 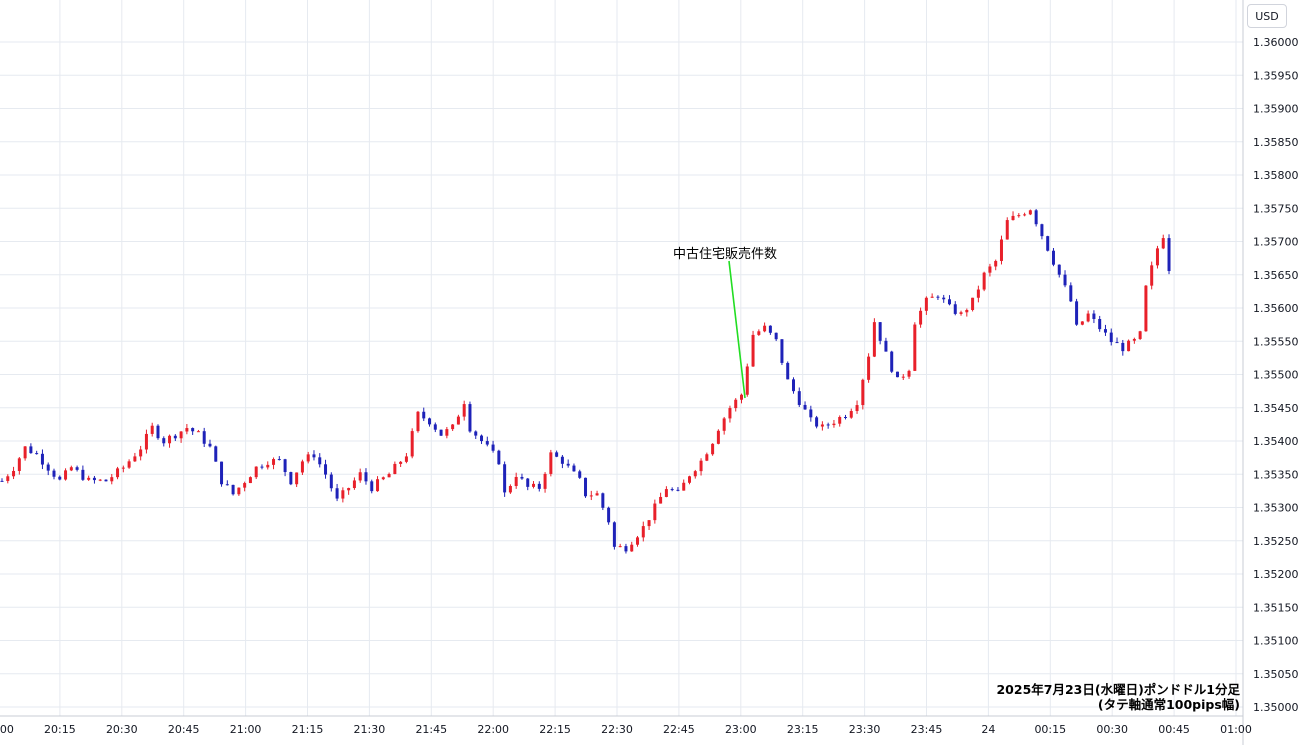 I want to click on caption: 2025年7月23日(水曜日)ポンドドル1分足 (タテ軸通常100pips幅), so click(x=1118, y=697).